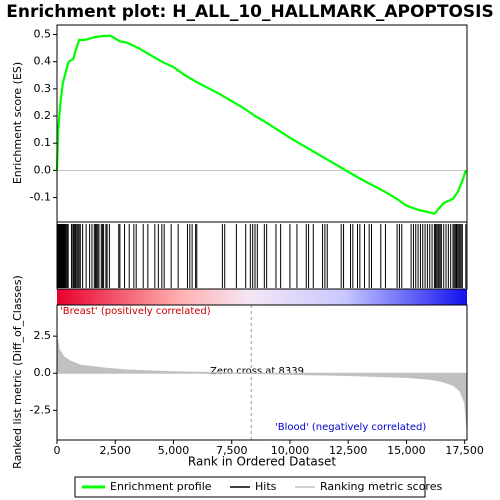 This screenshot has height=500, width=500. What do you see at coordinates (43, 88) in the screenshot?
I see `y-tick-label: 0.3` at bounding box center [43, 88].